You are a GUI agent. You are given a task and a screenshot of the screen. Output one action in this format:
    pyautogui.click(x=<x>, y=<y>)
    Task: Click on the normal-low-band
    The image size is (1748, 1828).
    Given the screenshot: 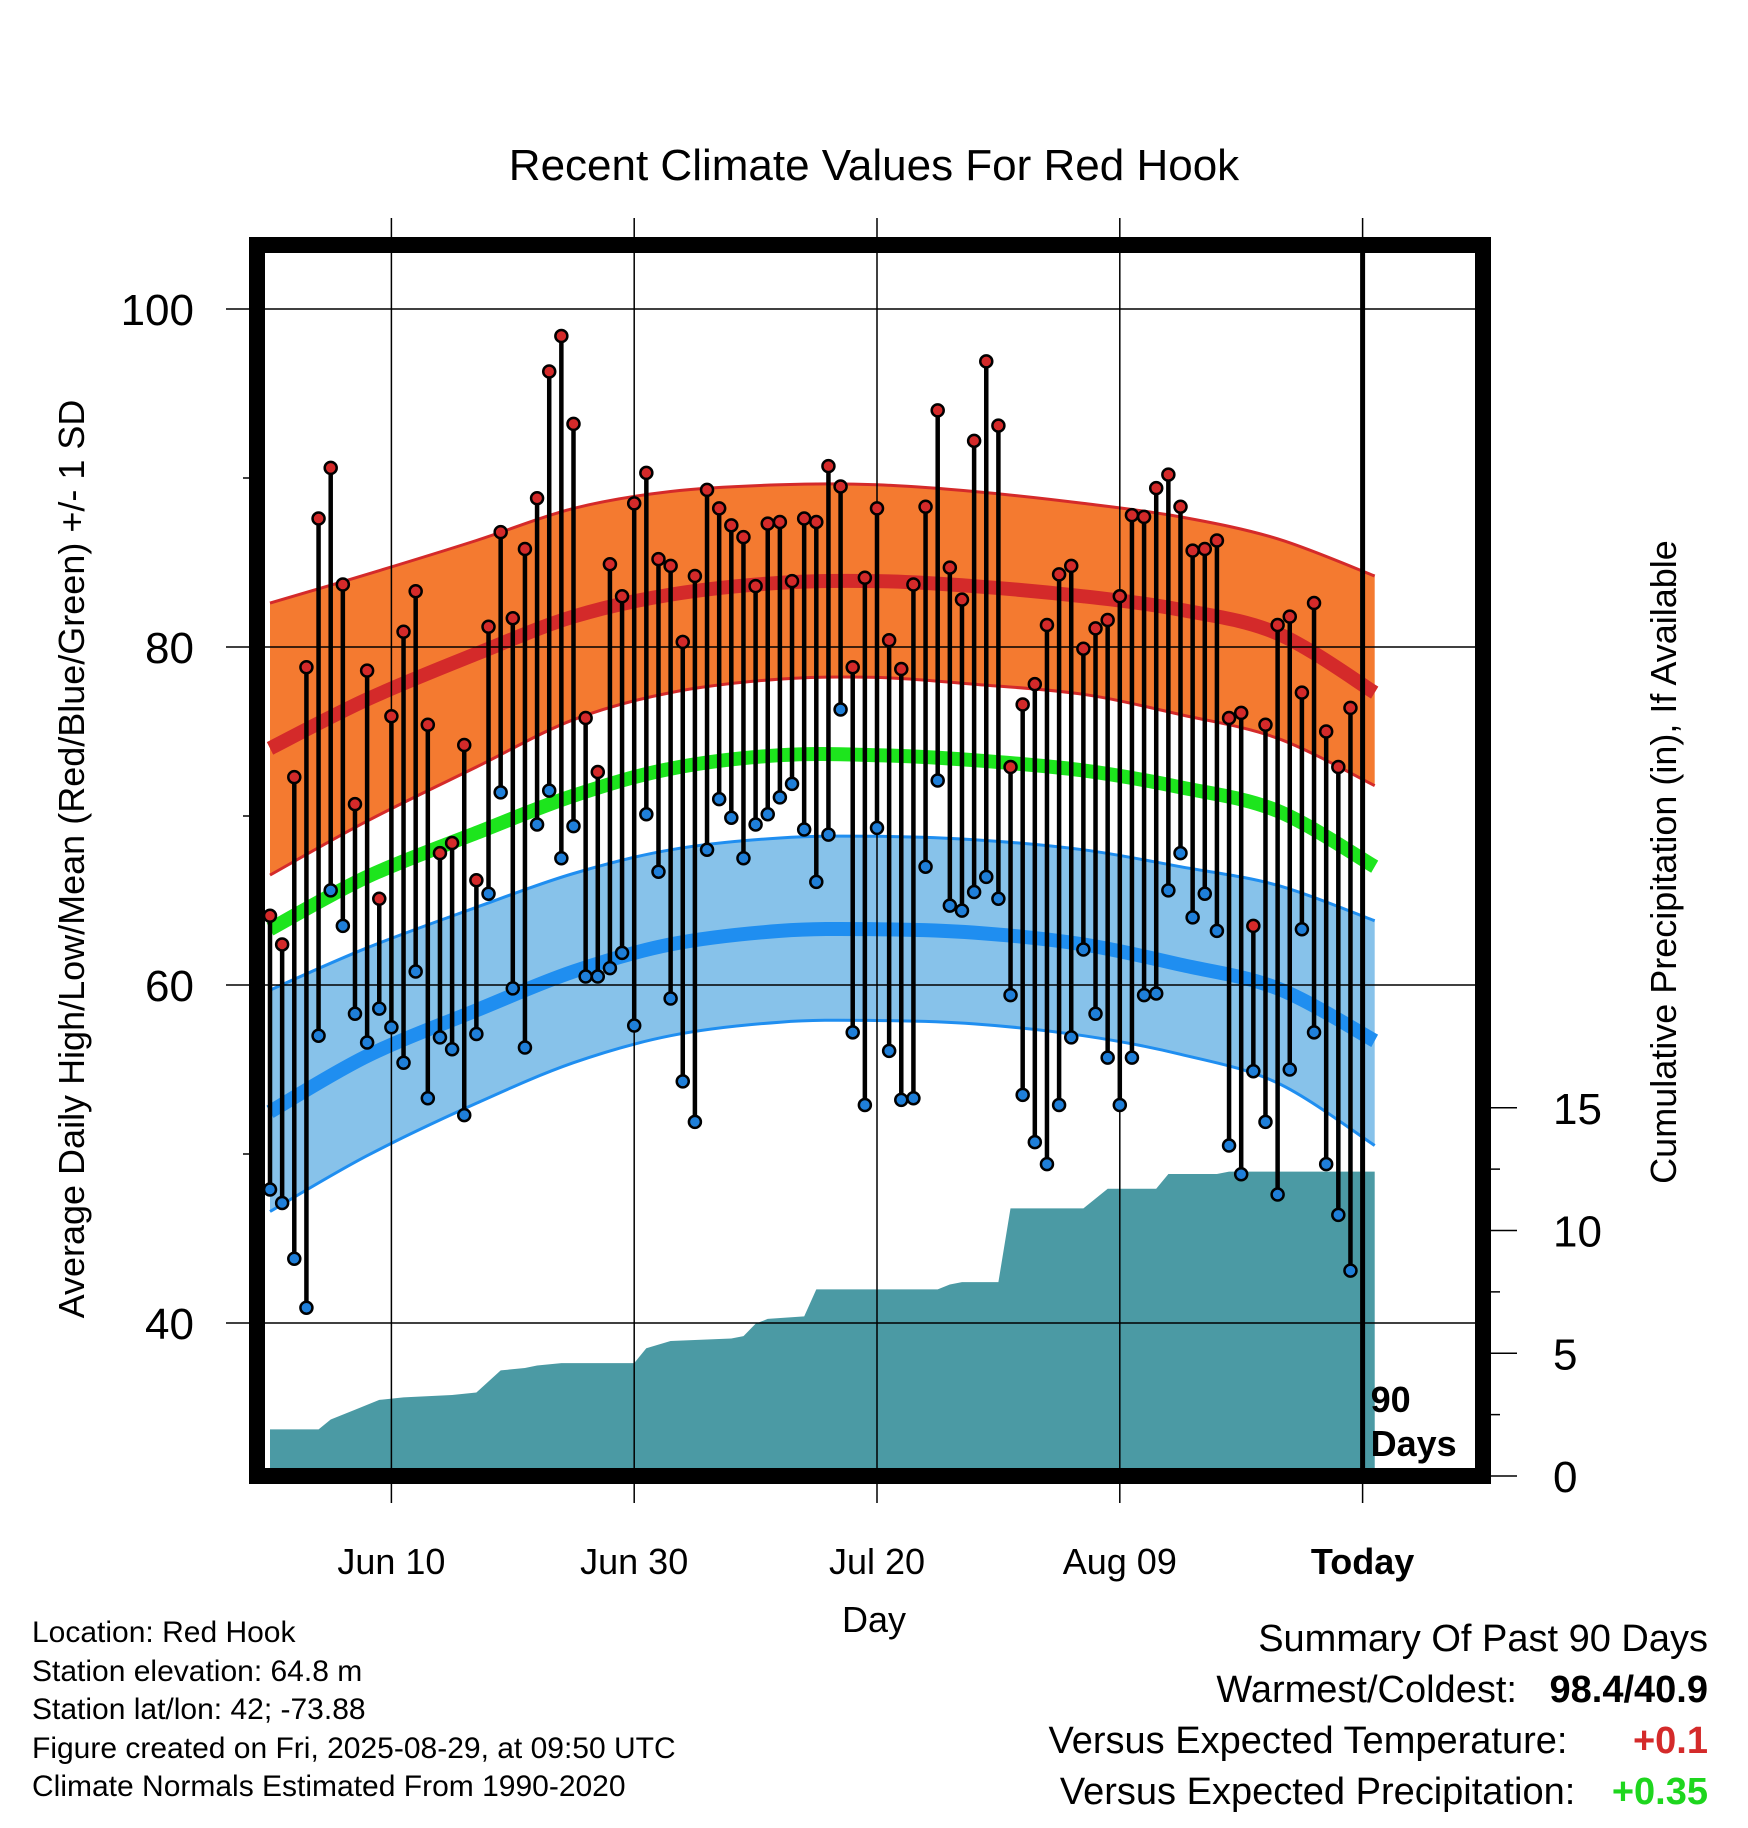 What is the action you would take?
    pyautogui.click(x=822, y=1024)
    